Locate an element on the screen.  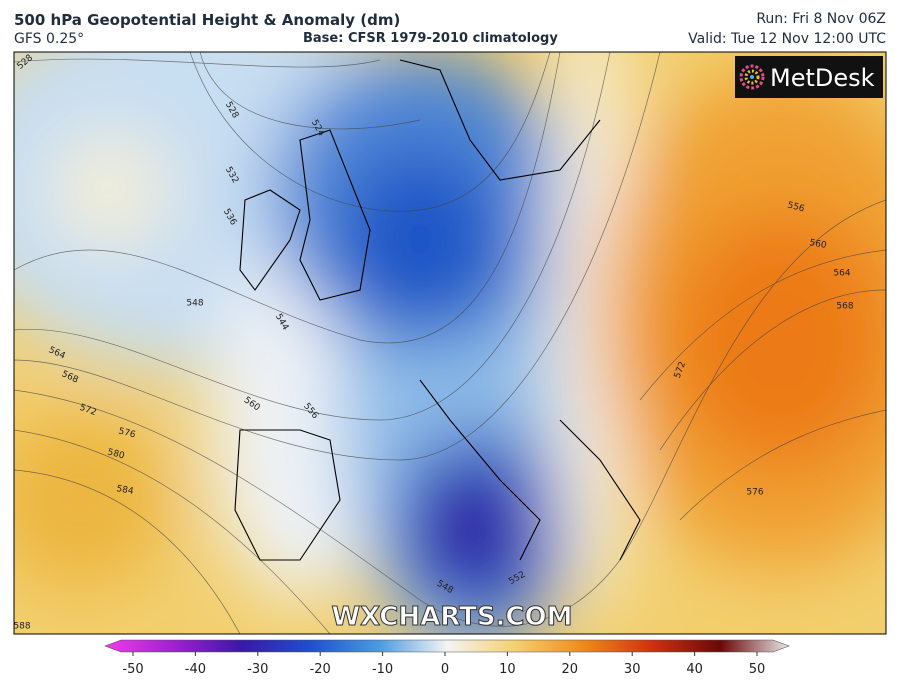
model: GFS 0.25° is located at coordinates (49, 39).